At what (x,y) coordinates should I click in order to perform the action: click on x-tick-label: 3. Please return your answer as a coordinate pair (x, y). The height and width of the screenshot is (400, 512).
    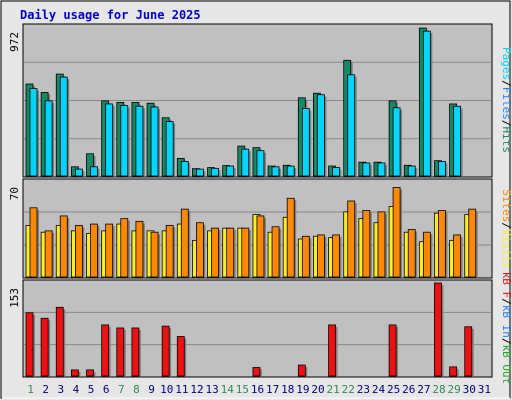
    Looking at the image, I should click on (61, 389).